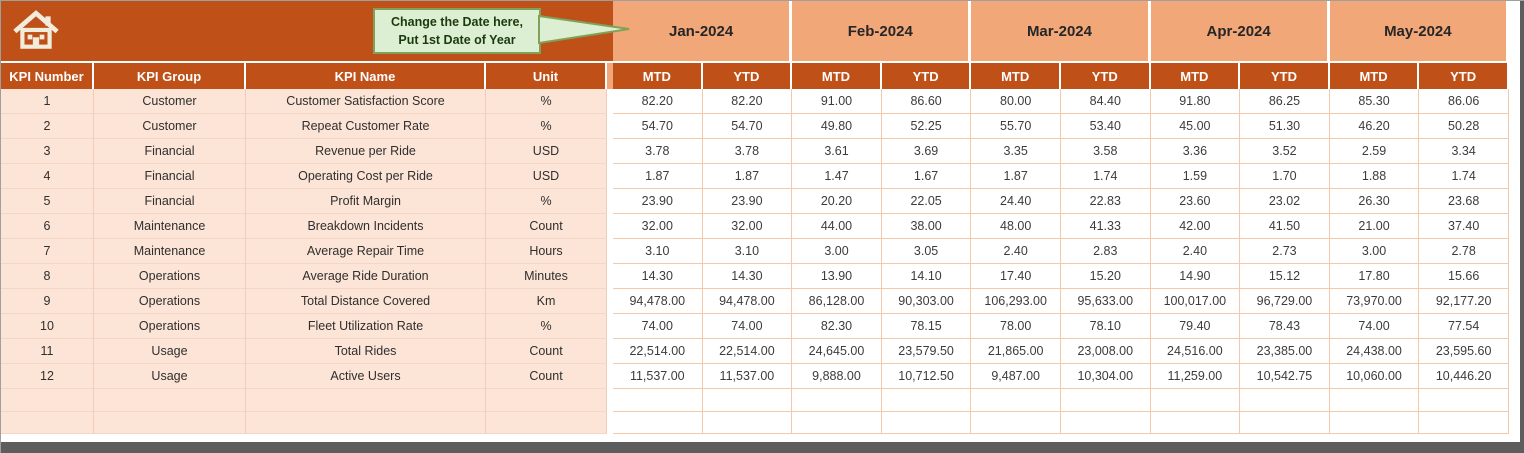 The height and width of the screenshot is (453, 1524). I want to click on home-button, so click(36, 31).